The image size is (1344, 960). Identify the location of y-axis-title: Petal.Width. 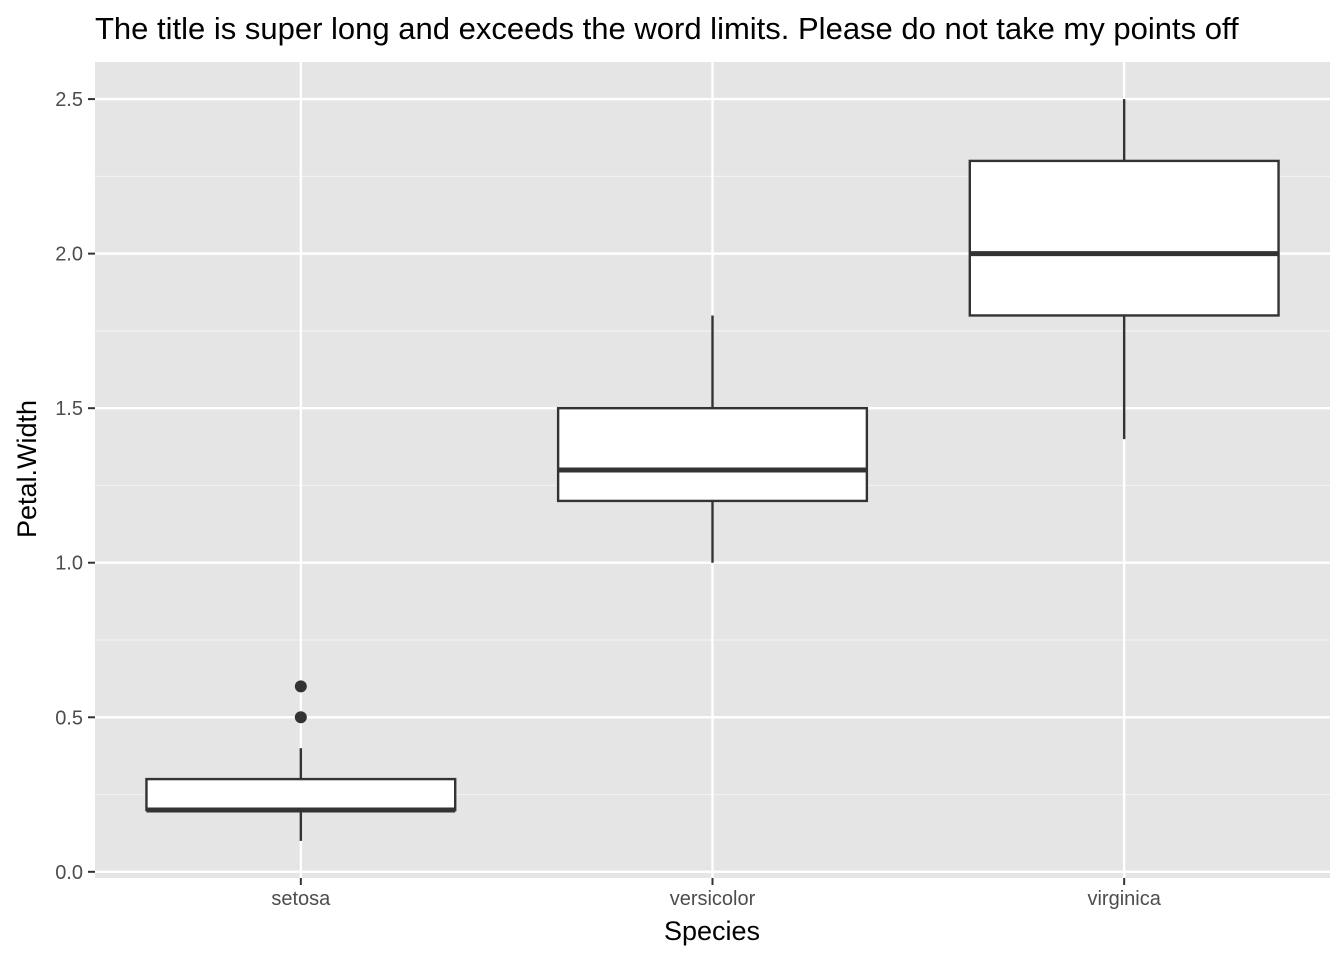
(27, 469).